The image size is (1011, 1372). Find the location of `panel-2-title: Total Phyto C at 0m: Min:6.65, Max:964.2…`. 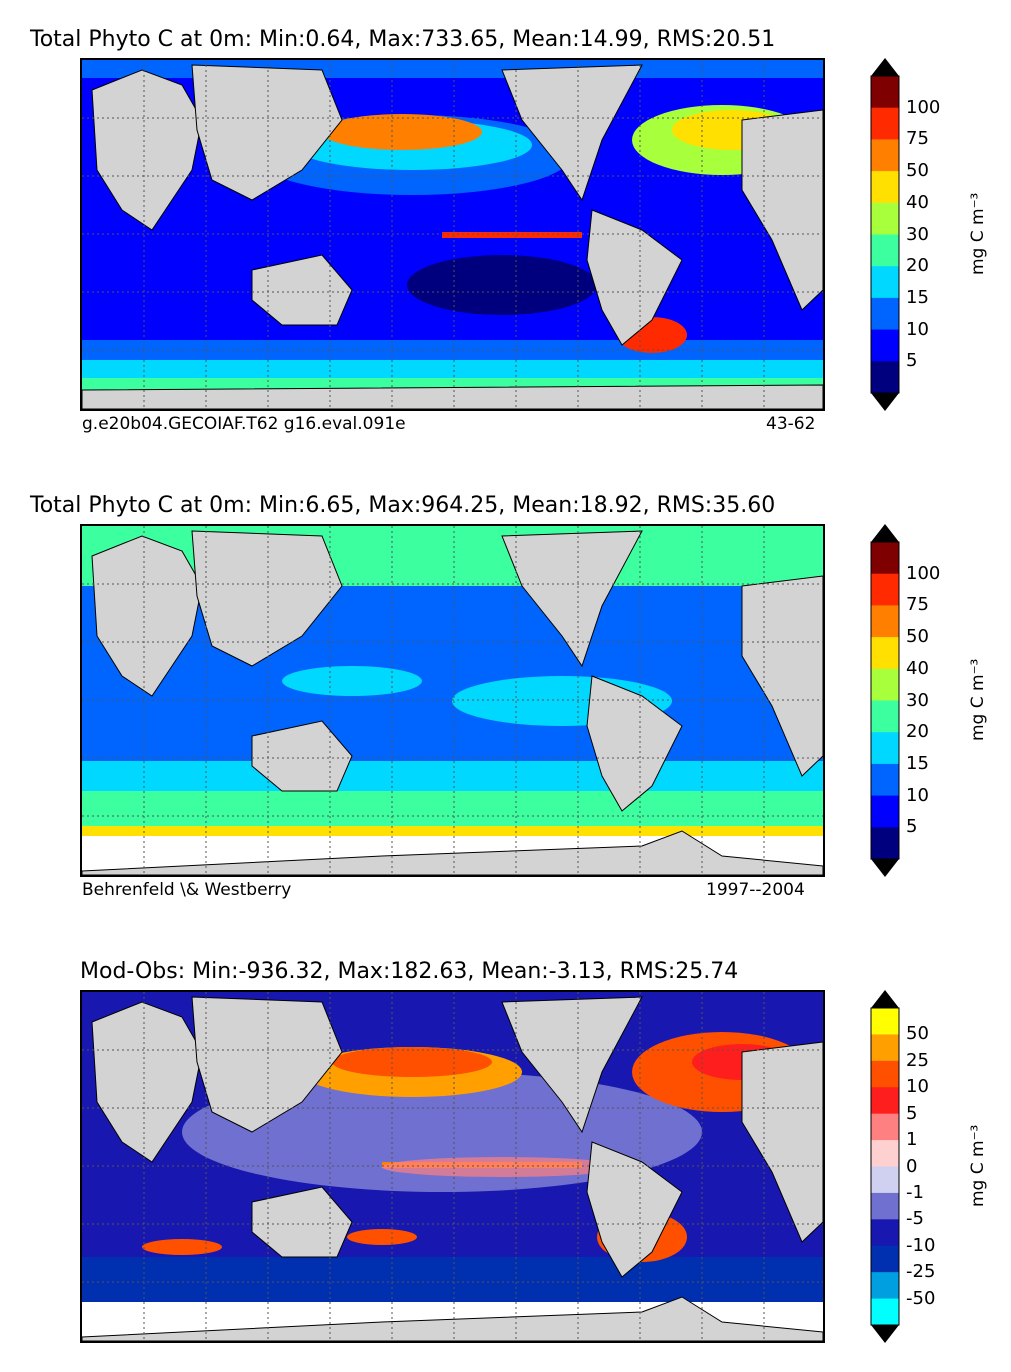

panel-2-title: Total Phyto C at 0m: Min:6.65, Max:964.2… is located at coordinates (402, 505).